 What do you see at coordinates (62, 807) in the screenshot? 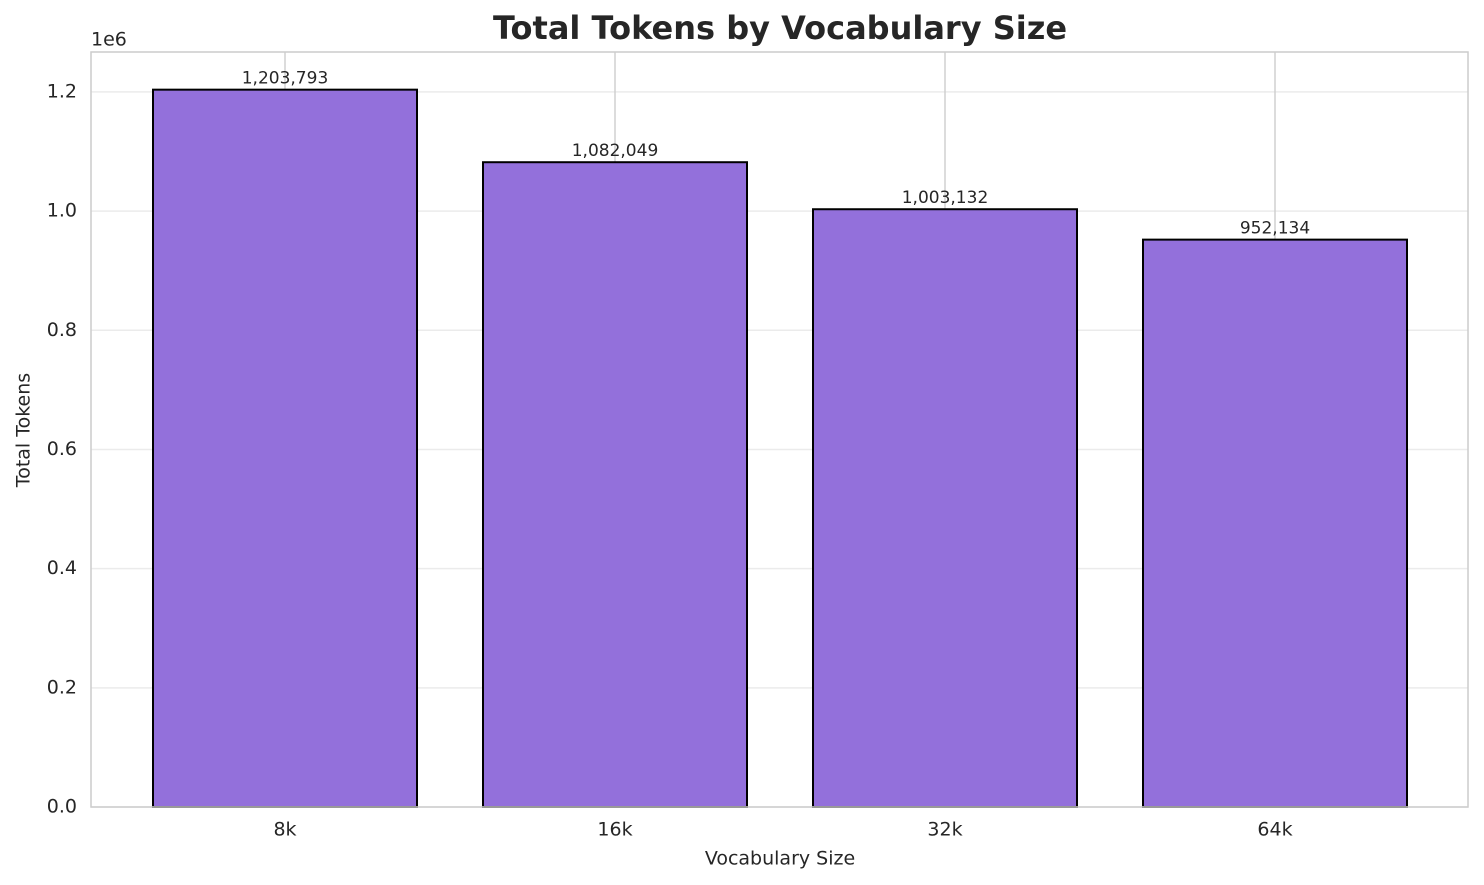
I see `y-tick-label: 0.0` at bounding box center [62, 807].